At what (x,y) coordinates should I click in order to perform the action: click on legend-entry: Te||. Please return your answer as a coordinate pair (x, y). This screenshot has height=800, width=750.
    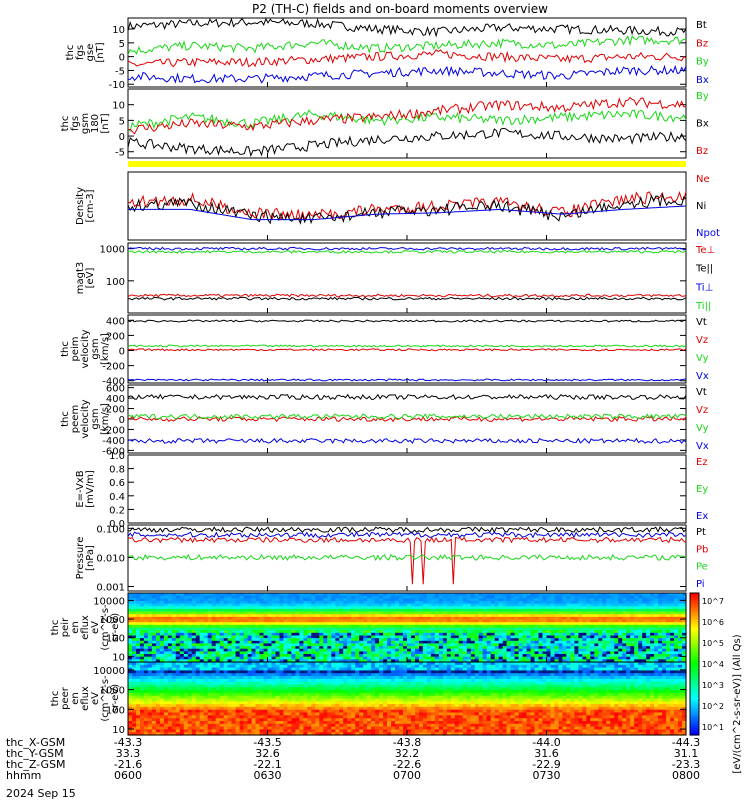
    Looking at the image, I should click on (704, 269).